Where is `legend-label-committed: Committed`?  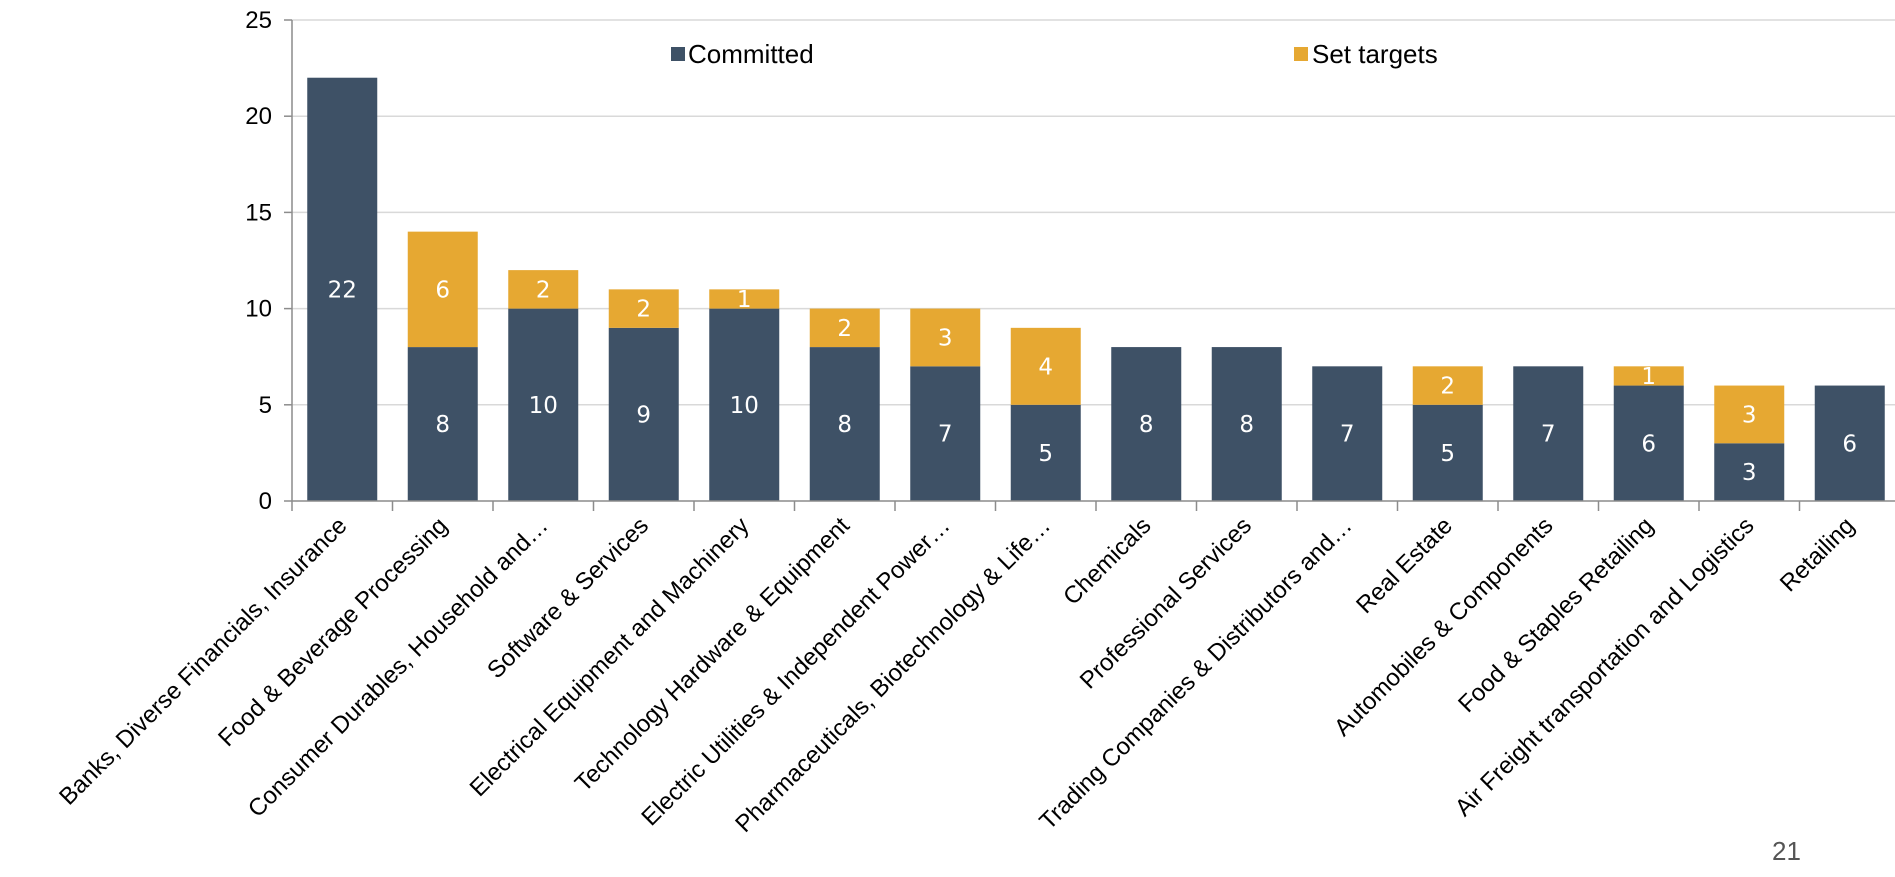
legend-label-committed: Committed is located at coordinates (751, 54).